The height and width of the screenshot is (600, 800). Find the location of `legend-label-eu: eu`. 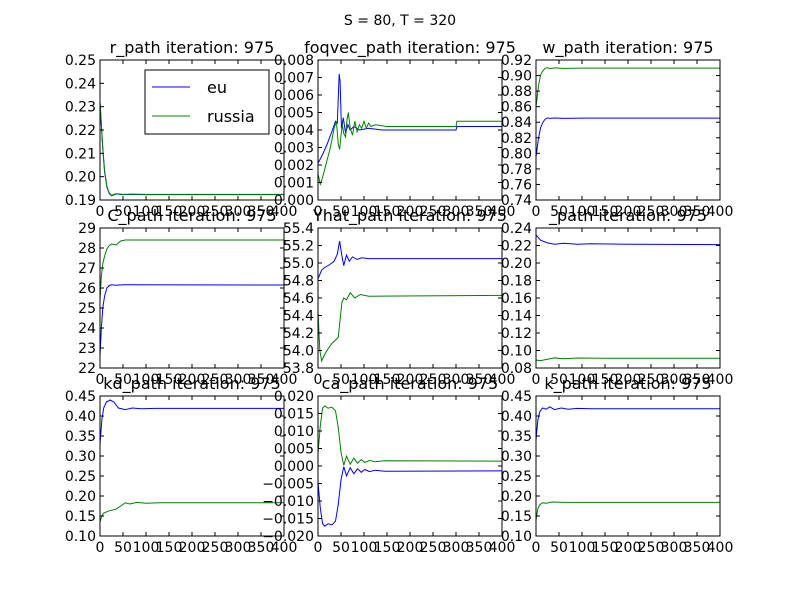

legend-label-eu: eu is located at coordinates (217, 87).